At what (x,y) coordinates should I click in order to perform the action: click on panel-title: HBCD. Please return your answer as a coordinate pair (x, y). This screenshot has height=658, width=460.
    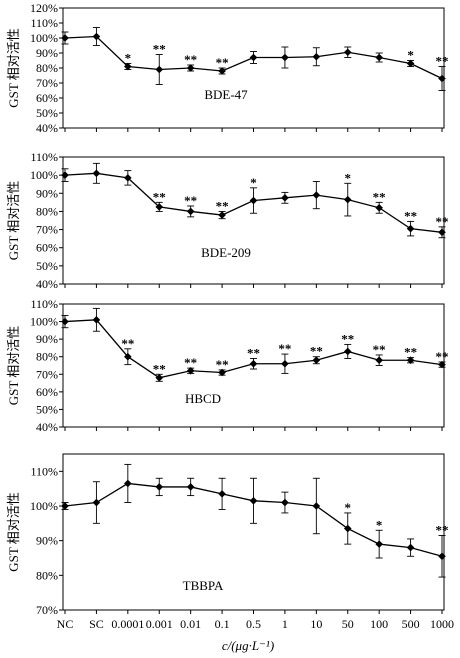
    Looking at the image, I should click on (203, 398).